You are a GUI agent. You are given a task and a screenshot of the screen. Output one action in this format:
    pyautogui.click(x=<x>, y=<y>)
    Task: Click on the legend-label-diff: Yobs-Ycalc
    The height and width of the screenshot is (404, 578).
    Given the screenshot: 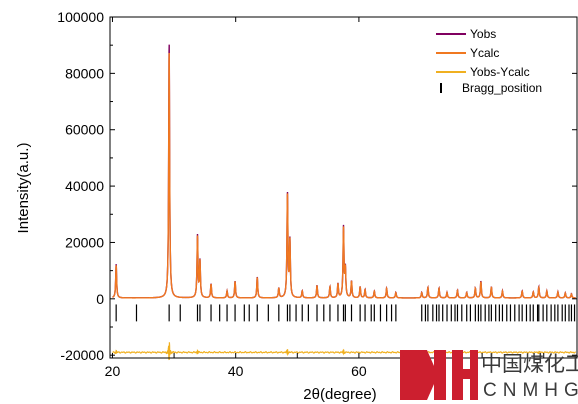 What is the action you would take?
    pyautogui.click(x=500, y=72)
    